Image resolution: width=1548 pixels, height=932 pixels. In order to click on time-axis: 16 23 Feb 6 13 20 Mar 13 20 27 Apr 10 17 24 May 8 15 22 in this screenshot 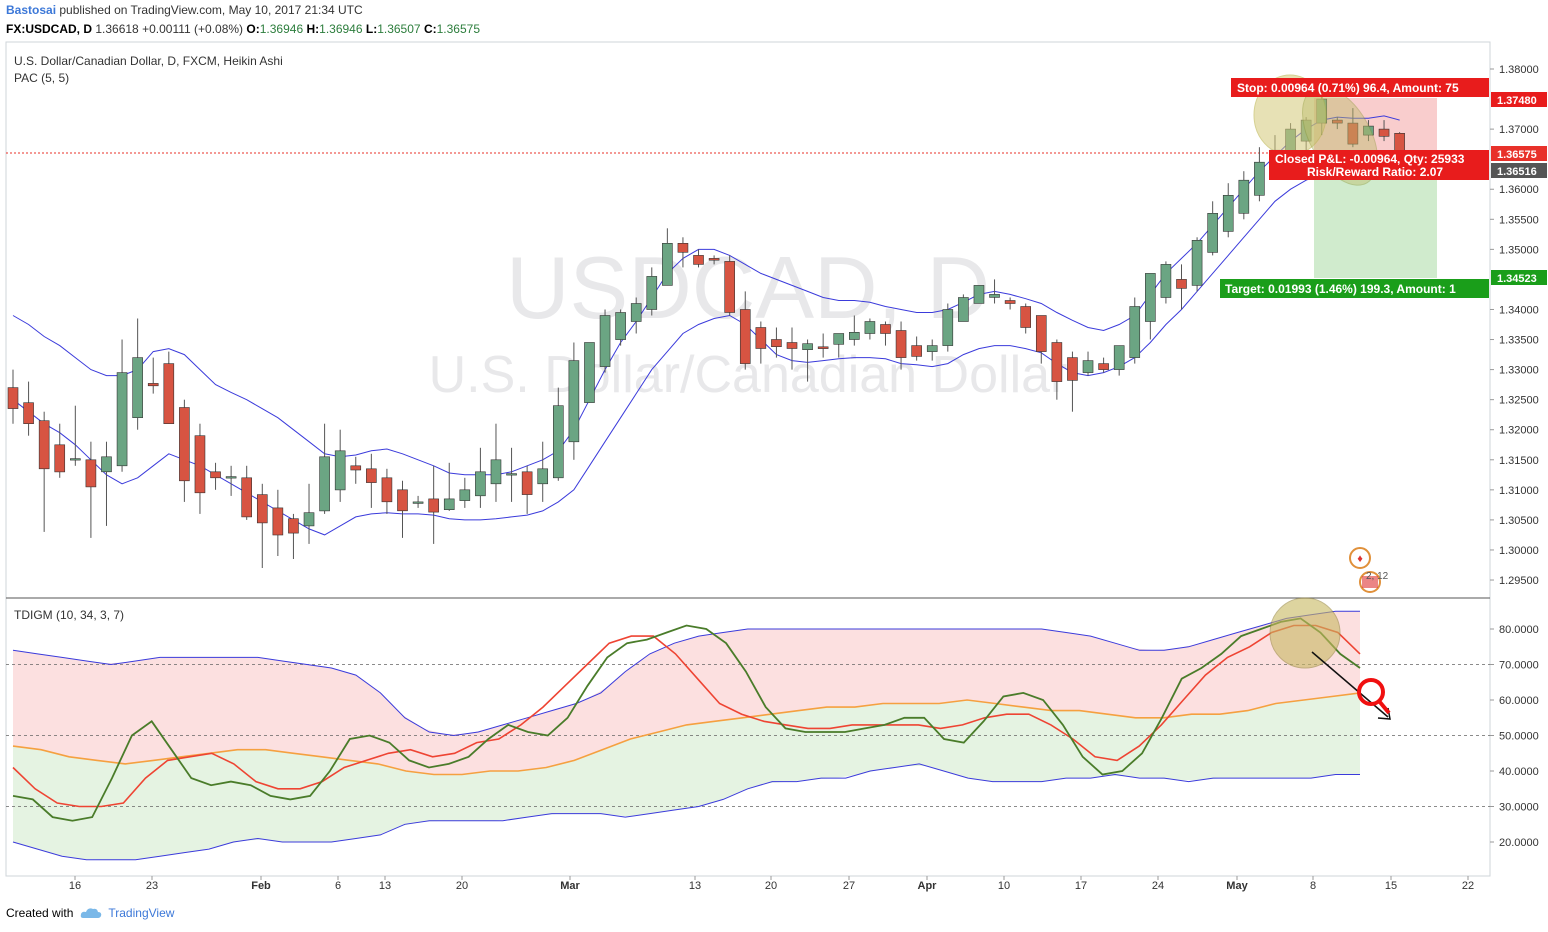, I will do `click(771, 884)`.